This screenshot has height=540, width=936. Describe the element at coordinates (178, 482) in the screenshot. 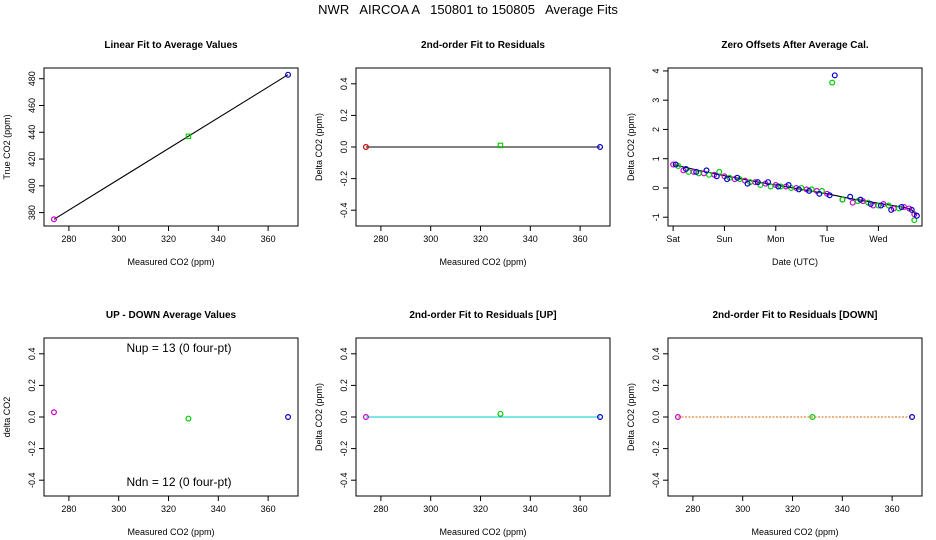

I see `annotation-ndn: Ndn = 12 (0 four-pt)` at that location.